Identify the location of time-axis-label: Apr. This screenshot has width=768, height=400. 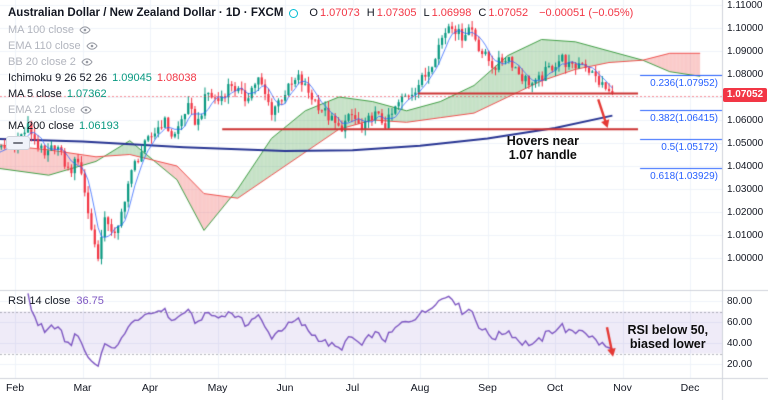
(150, 388).